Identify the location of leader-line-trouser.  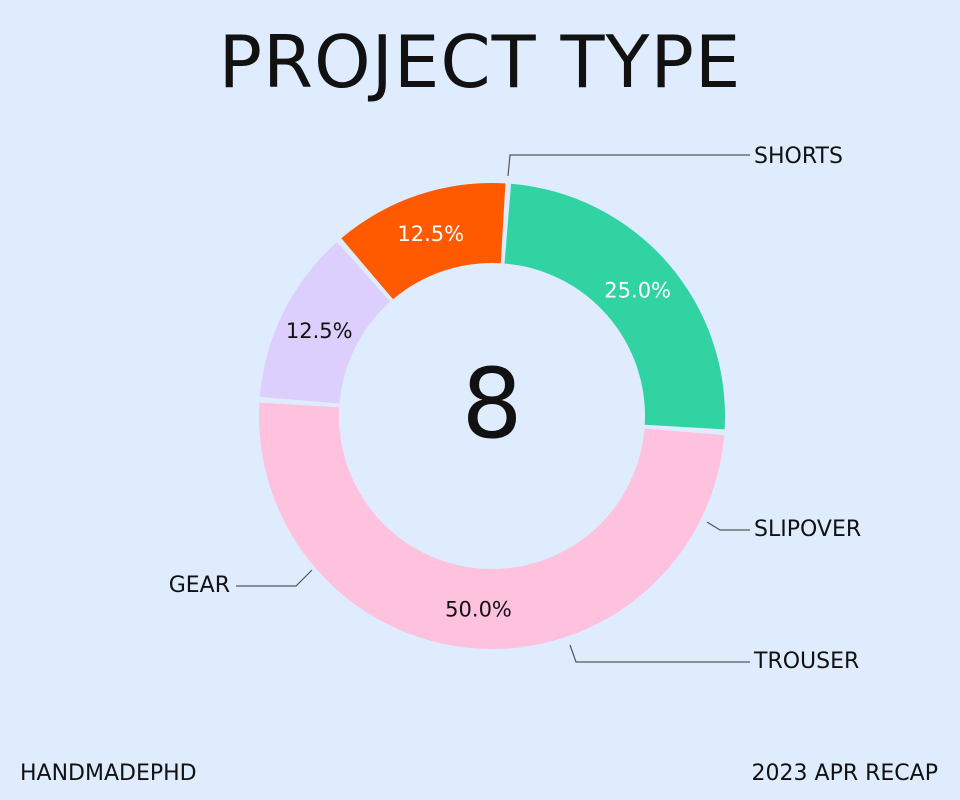
(659, 653).